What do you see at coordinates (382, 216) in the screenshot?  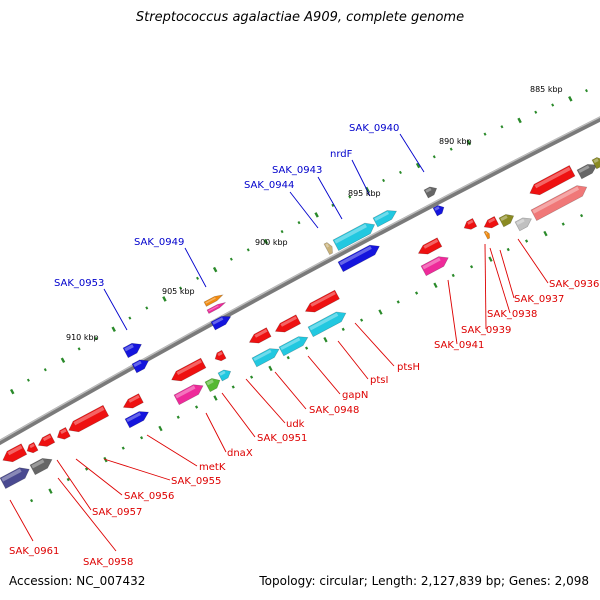 I see `gene-nrdf-shine` at bounding box center [382, 216].